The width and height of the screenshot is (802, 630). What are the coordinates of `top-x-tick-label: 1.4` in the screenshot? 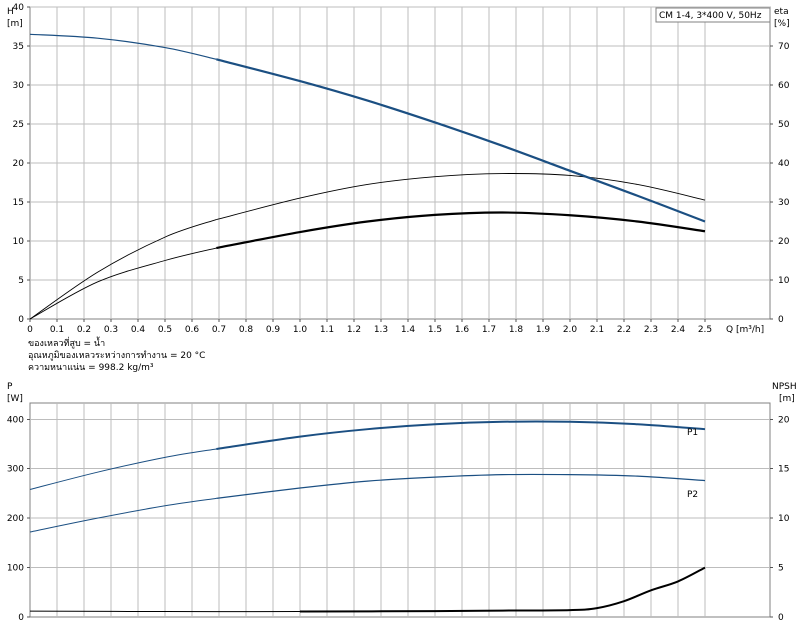 It's located at (408, 330).